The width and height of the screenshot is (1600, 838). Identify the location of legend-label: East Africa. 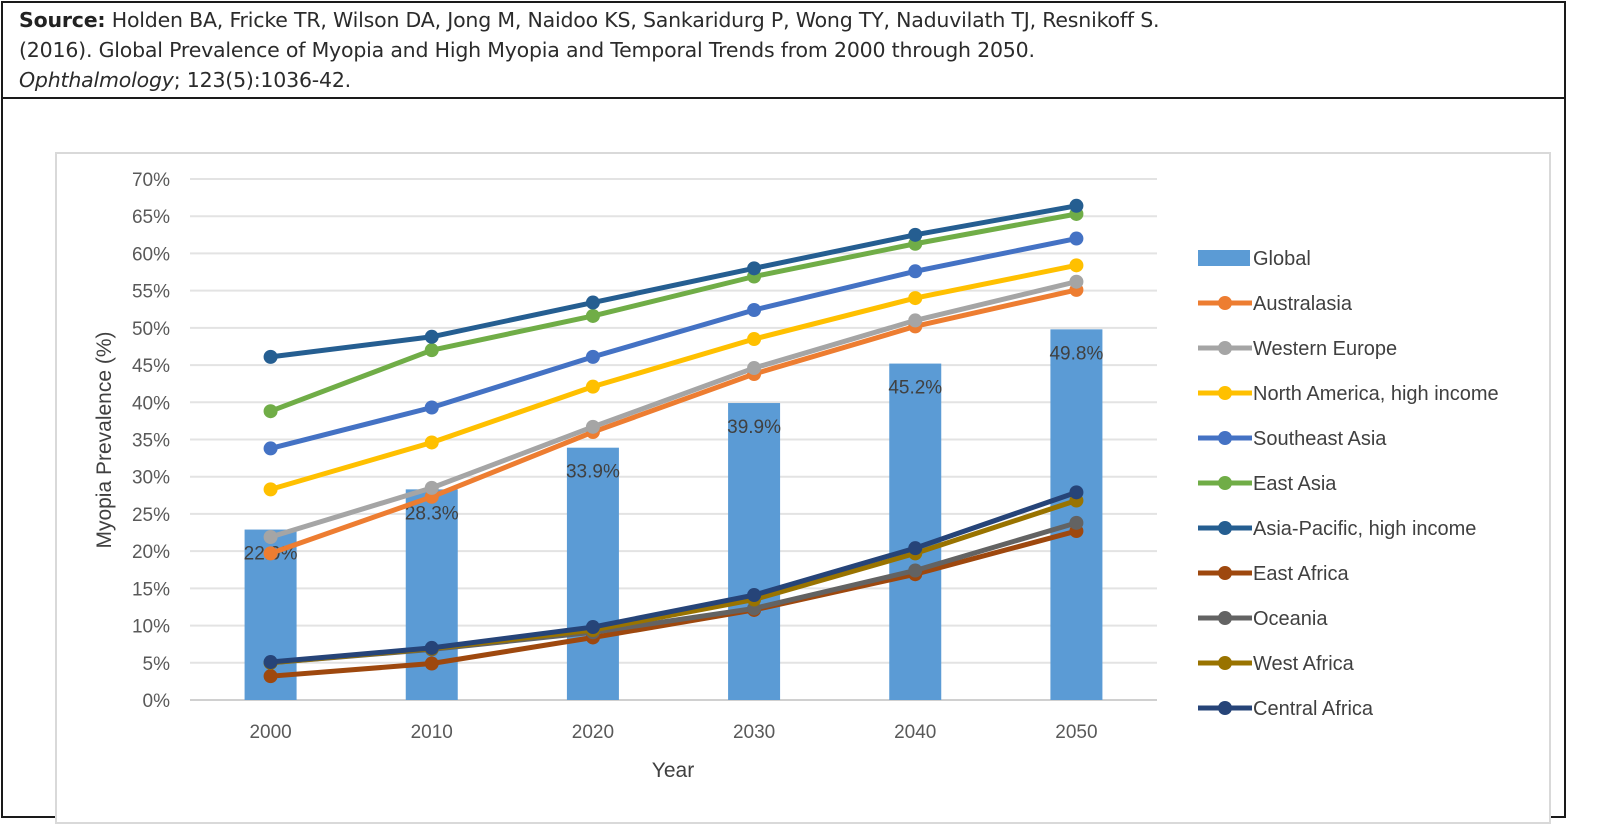
(1301, 574).